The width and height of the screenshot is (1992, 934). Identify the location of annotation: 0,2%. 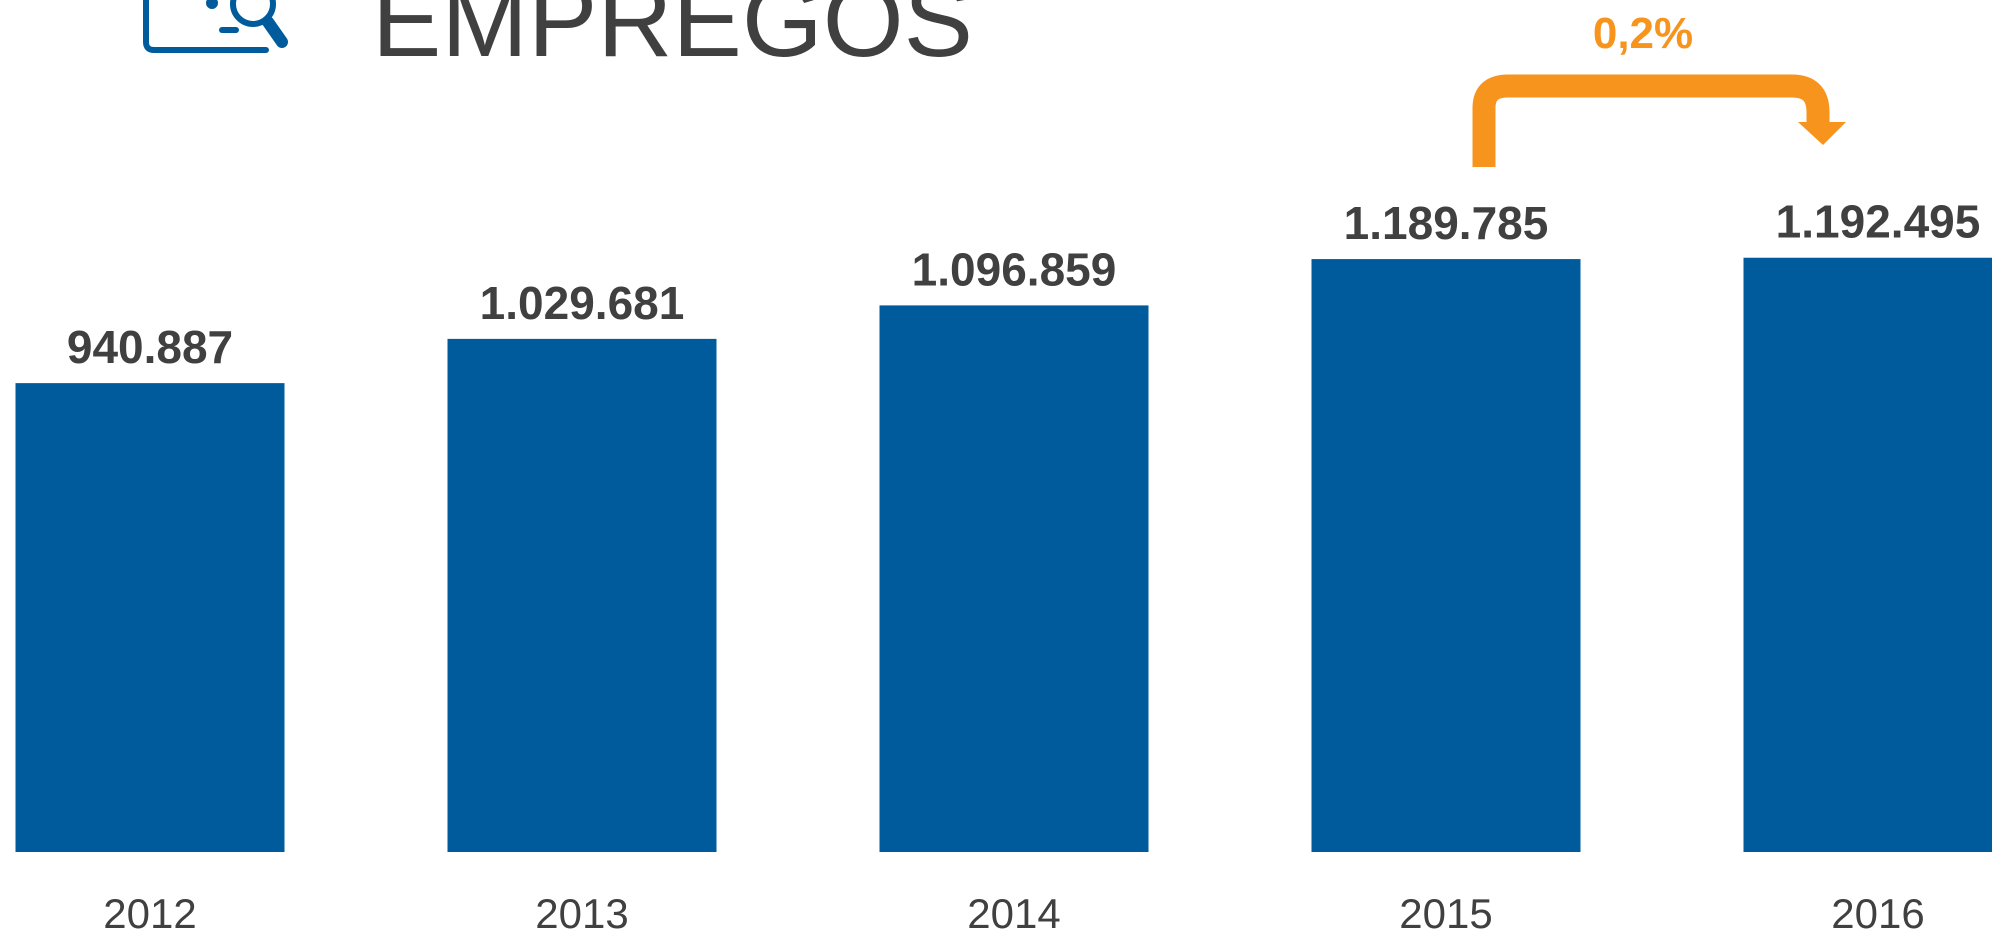
(1643, 33).